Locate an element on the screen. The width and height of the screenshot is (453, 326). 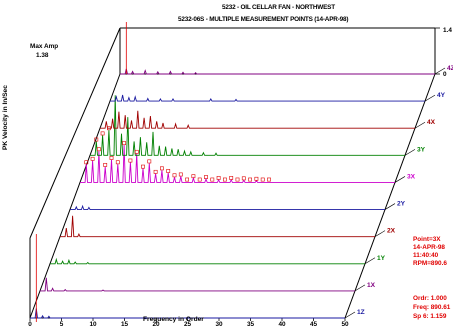
x-tick-label-5: 25 is located at coordinates (188, 323).